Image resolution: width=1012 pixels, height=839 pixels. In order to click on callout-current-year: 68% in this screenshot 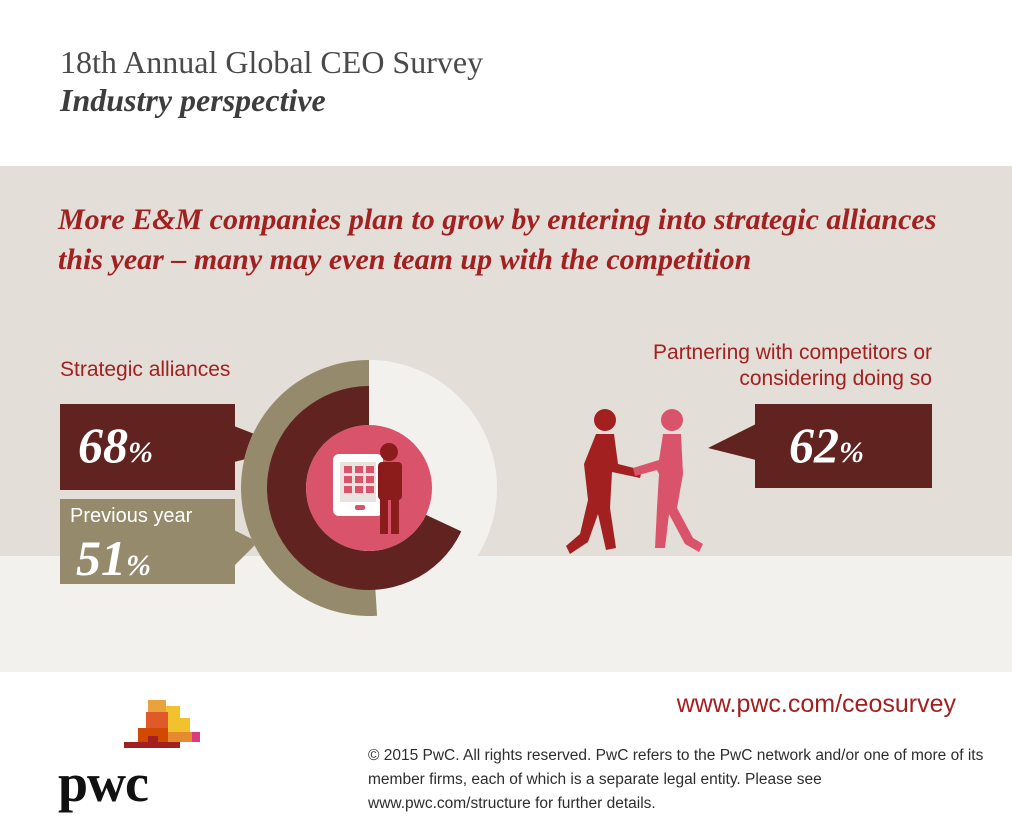, I will do `click(147, 447)`.